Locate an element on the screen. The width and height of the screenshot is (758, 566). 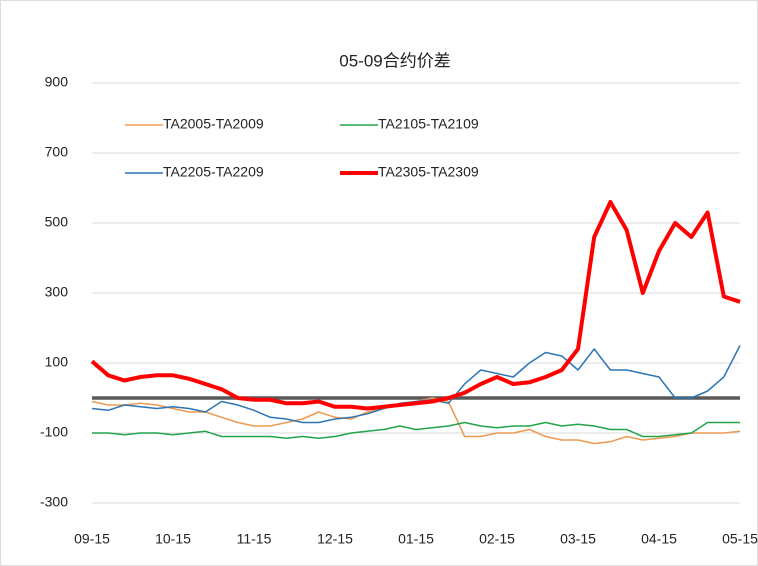
y-tick-label: -300 is located at coordinates (54, 502).